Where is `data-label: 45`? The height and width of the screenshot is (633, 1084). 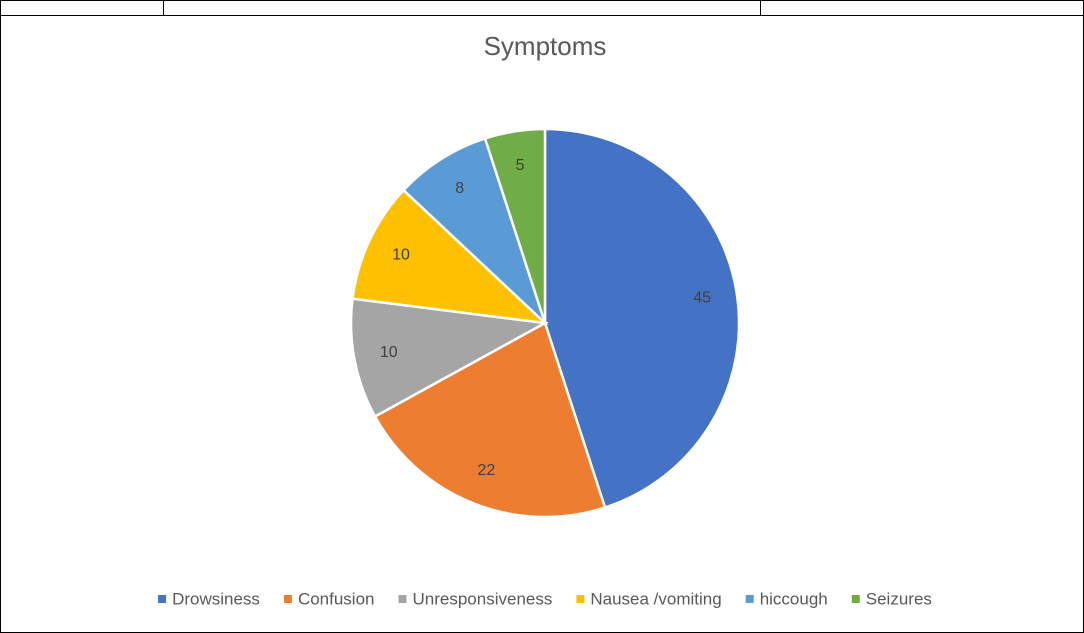 data-label: 45 is located at coordinates (702, 297).